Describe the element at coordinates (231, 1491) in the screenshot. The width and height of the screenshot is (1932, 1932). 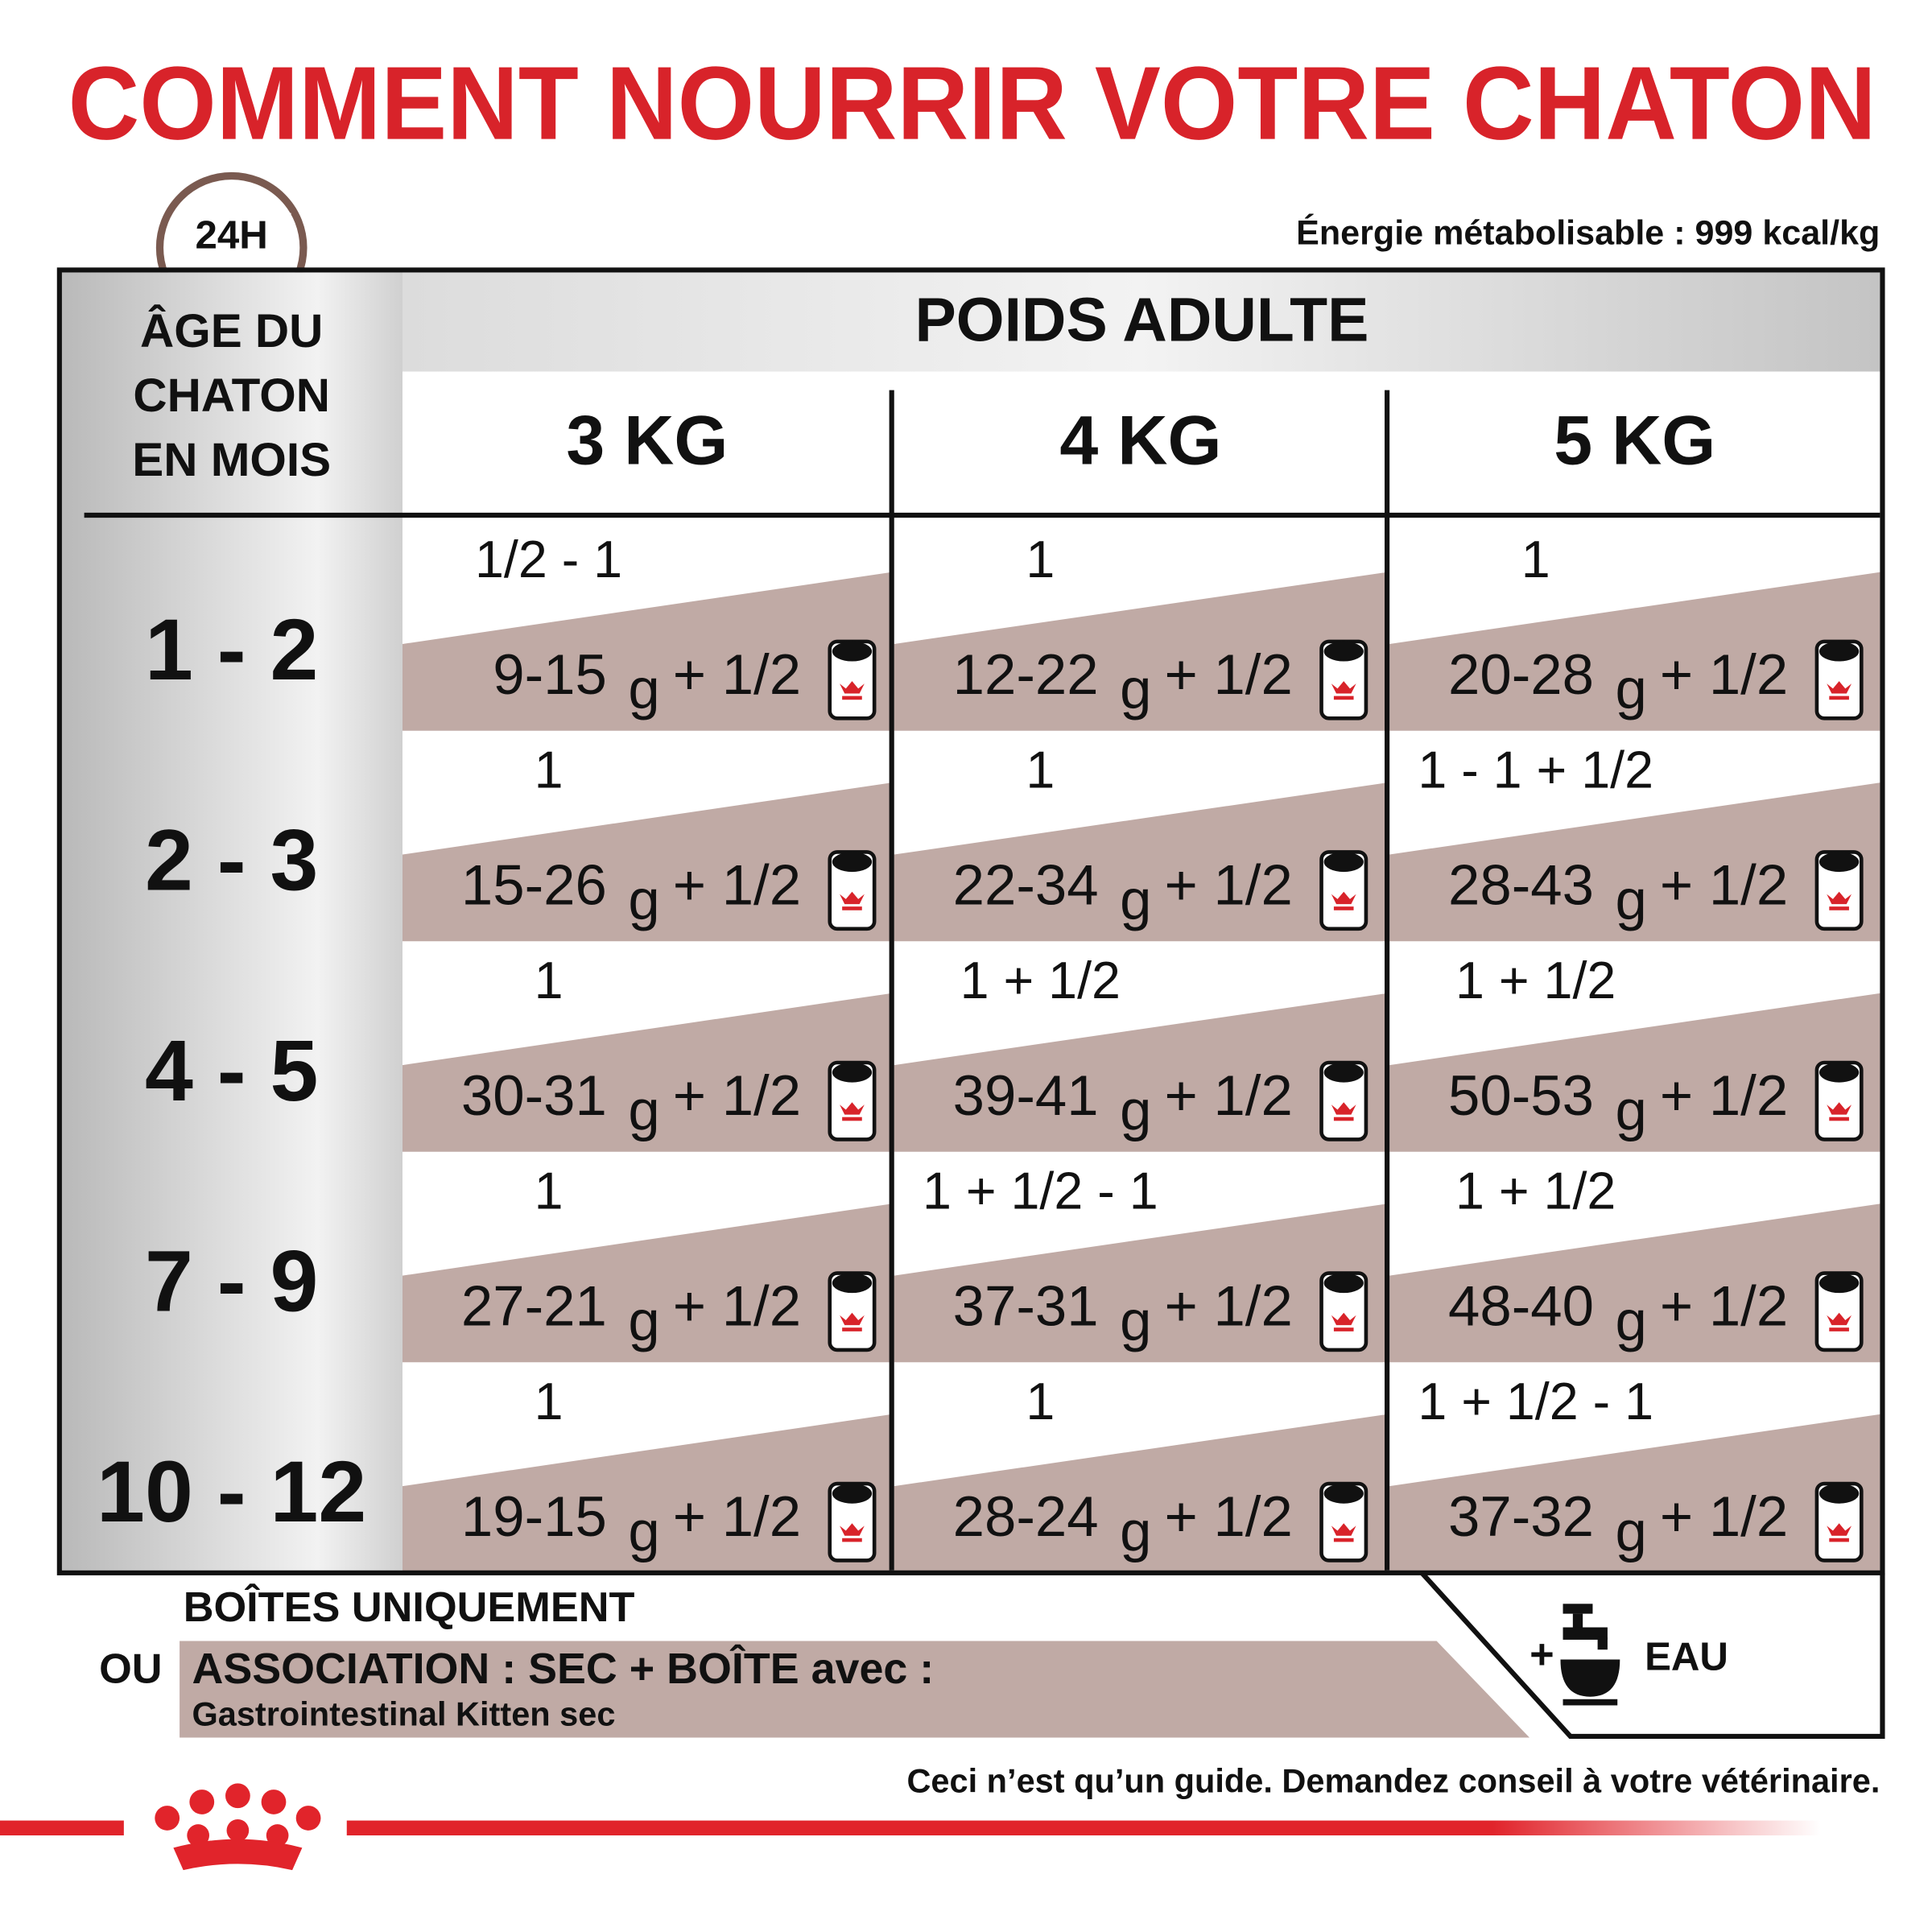
I see `age: 10 - 12` at that location.